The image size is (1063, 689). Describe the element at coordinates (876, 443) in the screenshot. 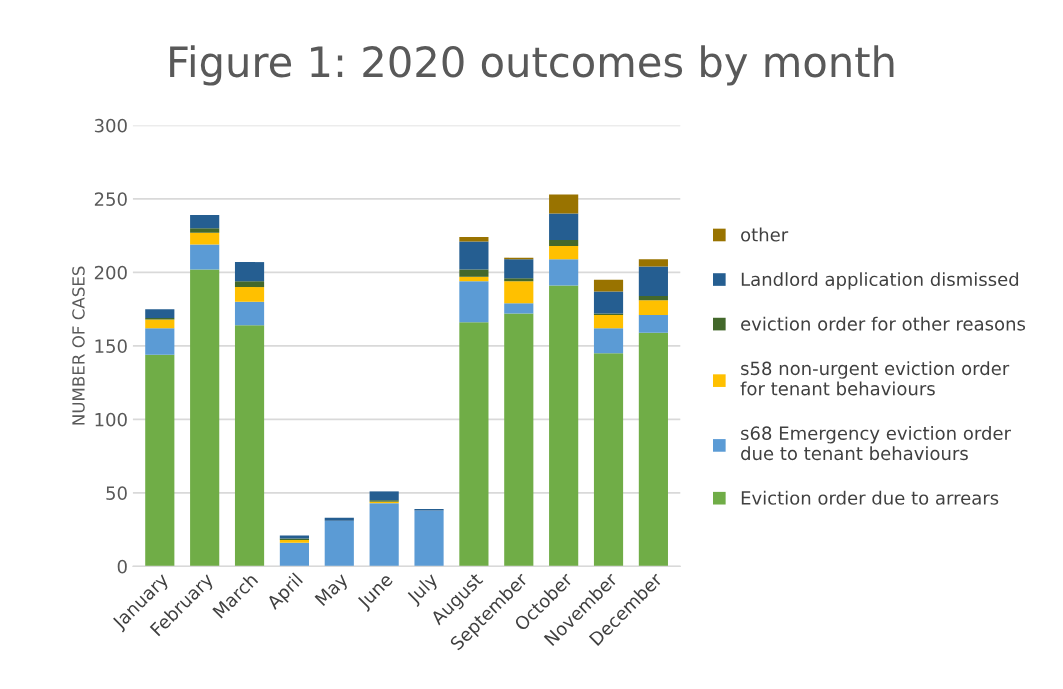

I see `legend-label: s68 Emergency eviction order due to tenant behaviours` at that location.